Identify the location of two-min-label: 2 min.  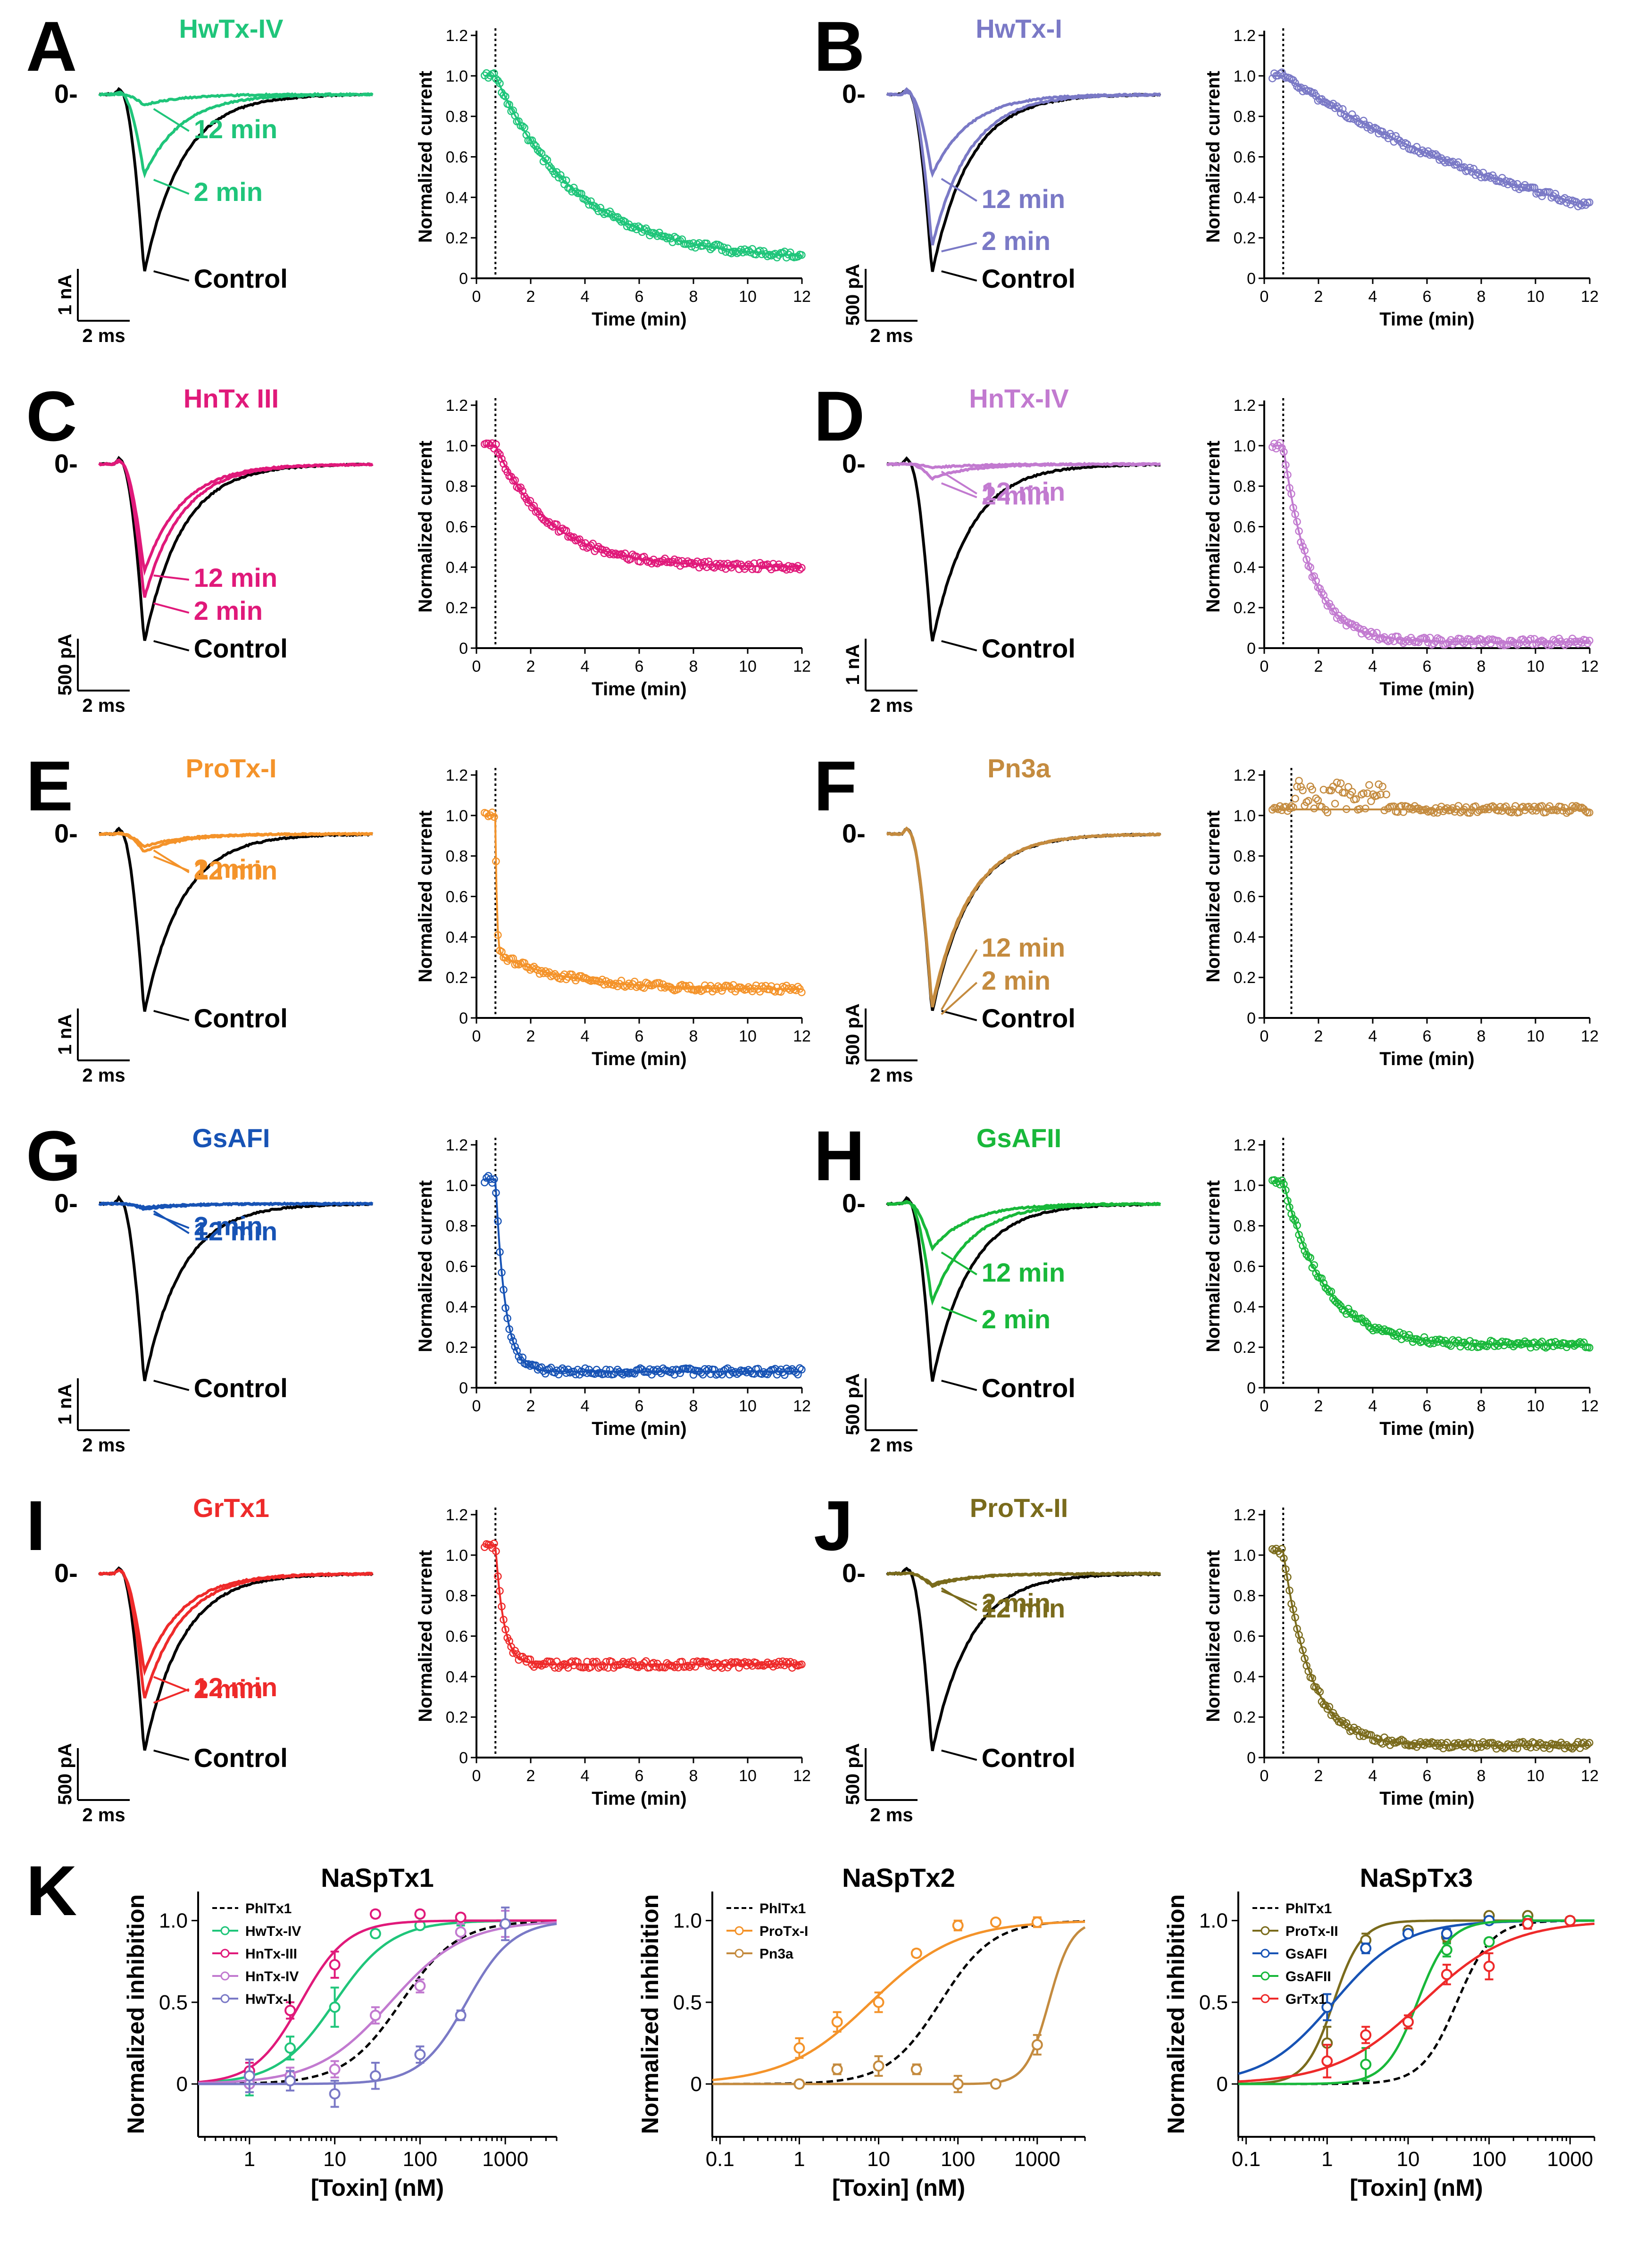
(1016, 980).